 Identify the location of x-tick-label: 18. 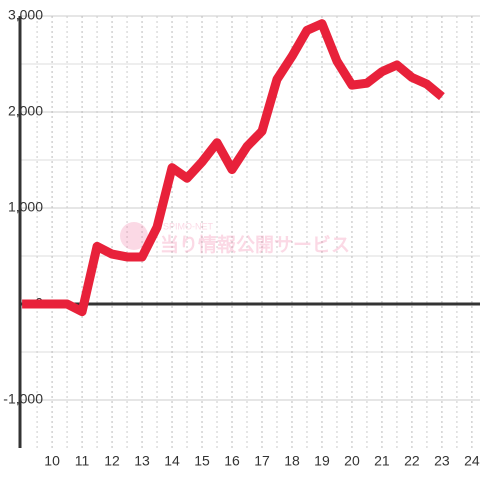
(292, 461).